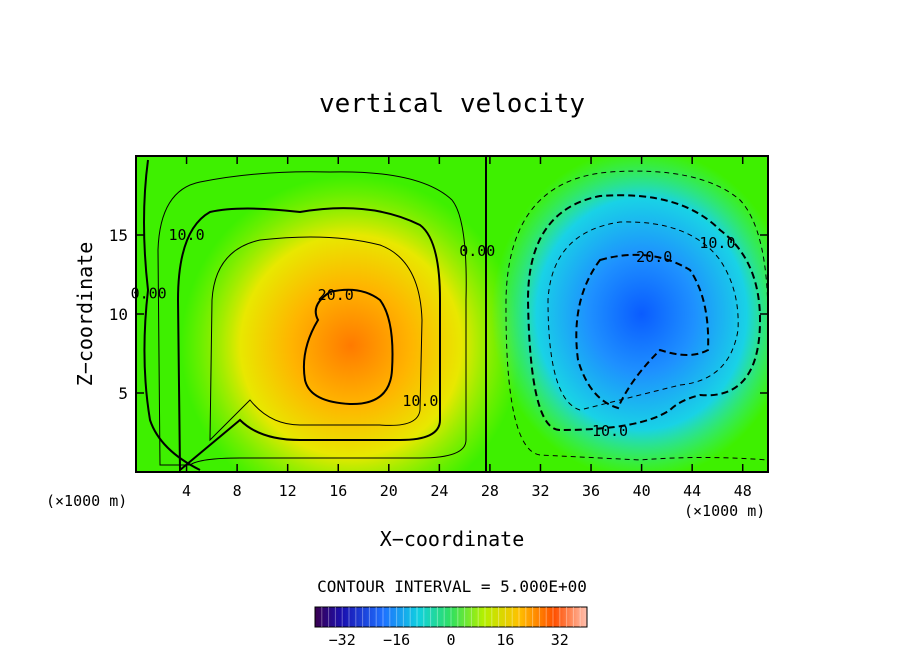 The image size is (904, 654). I want to click on x-unit-label: (×1000 m), so click(724, 511).